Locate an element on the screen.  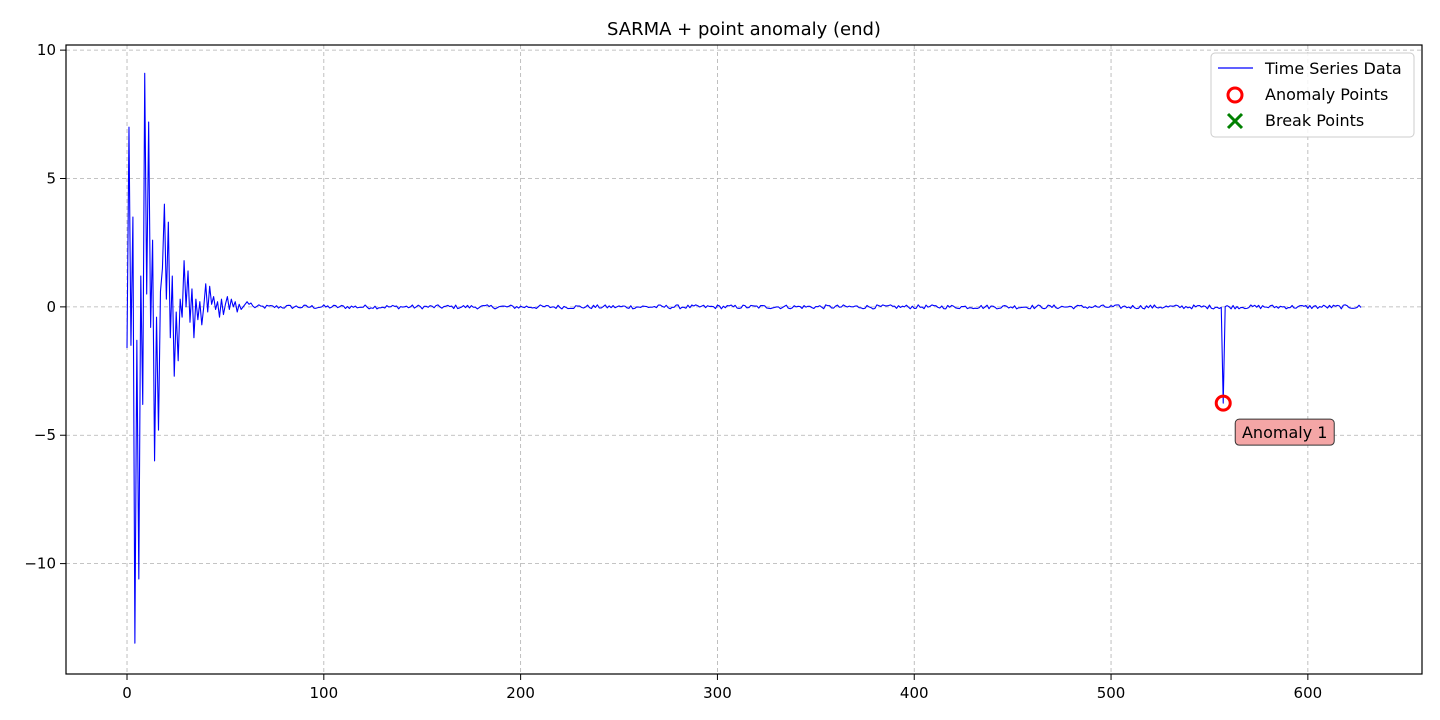
legend-label-break: Break Points is located at coordinates (1314, 120).